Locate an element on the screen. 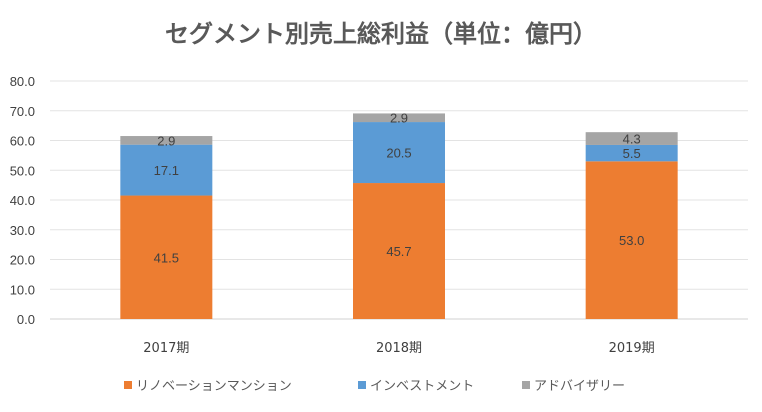 This screenshot has width=762, height=412. y-axis: 0.0 10.0 20.0 30.0 40.0 50.0 60.0 70.0 80.0 is located at coordinates (22, 200).